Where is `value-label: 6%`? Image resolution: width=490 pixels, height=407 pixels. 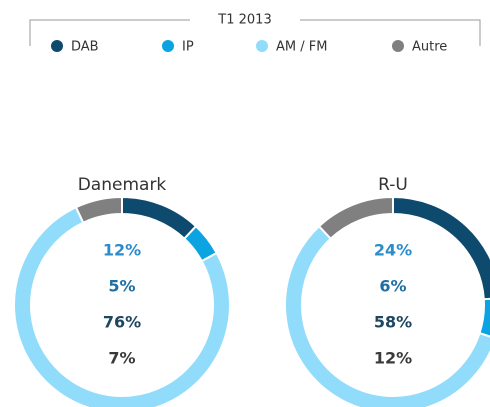 value-label: 6% is located at coordinates (392, 286).